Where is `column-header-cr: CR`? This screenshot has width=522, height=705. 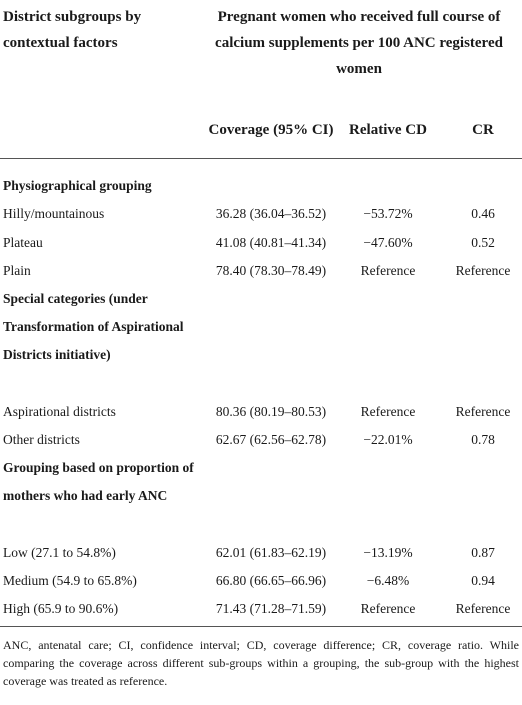 column-header-cr: CR is located at coordinates (483, 130).